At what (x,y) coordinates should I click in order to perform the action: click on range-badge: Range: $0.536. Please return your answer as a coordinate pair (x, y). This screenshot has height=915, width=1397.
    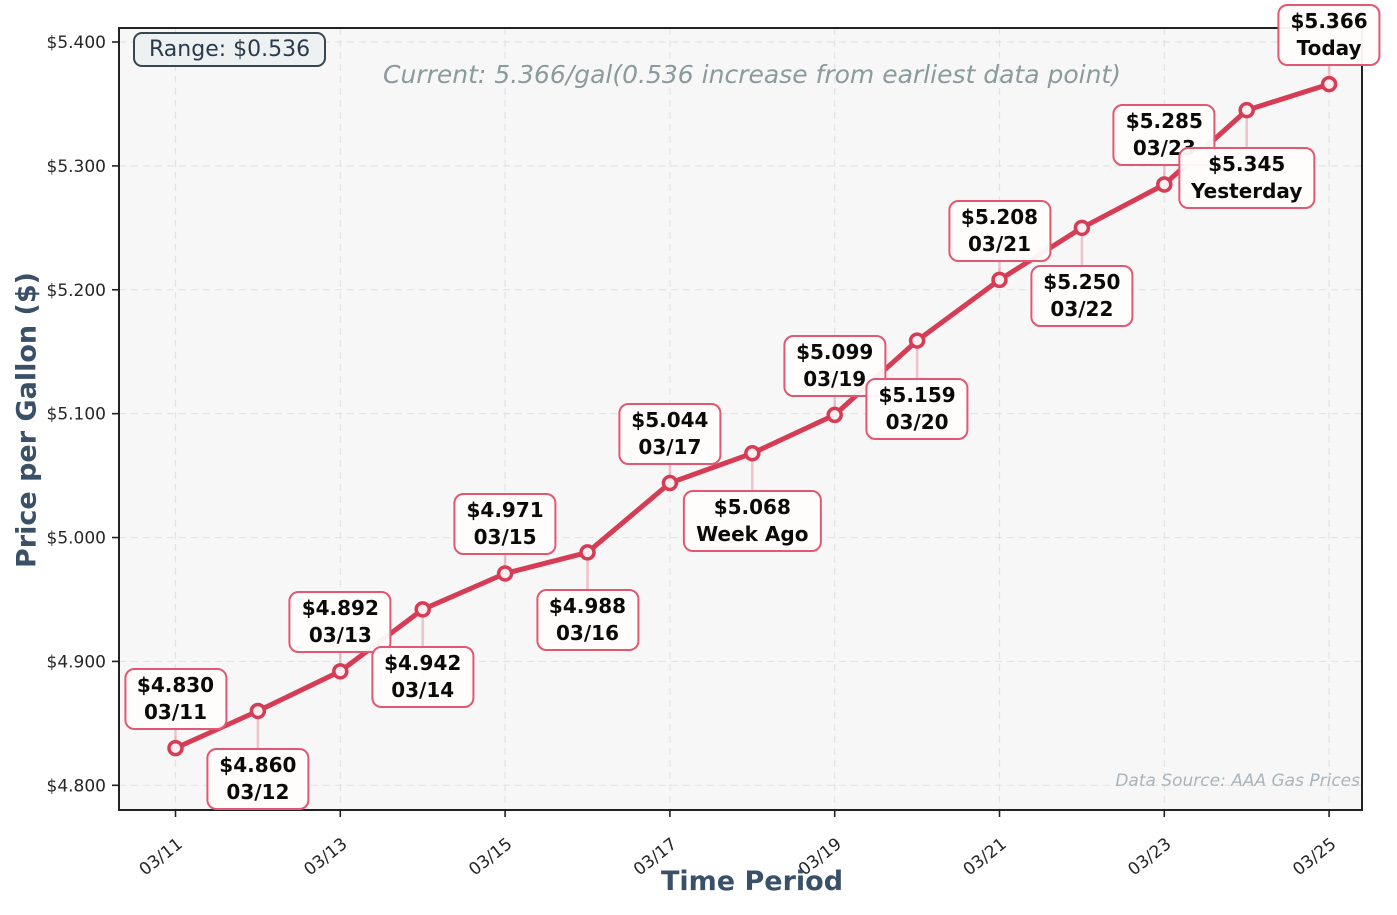
    Looking at the image, I should click on (230, 49).